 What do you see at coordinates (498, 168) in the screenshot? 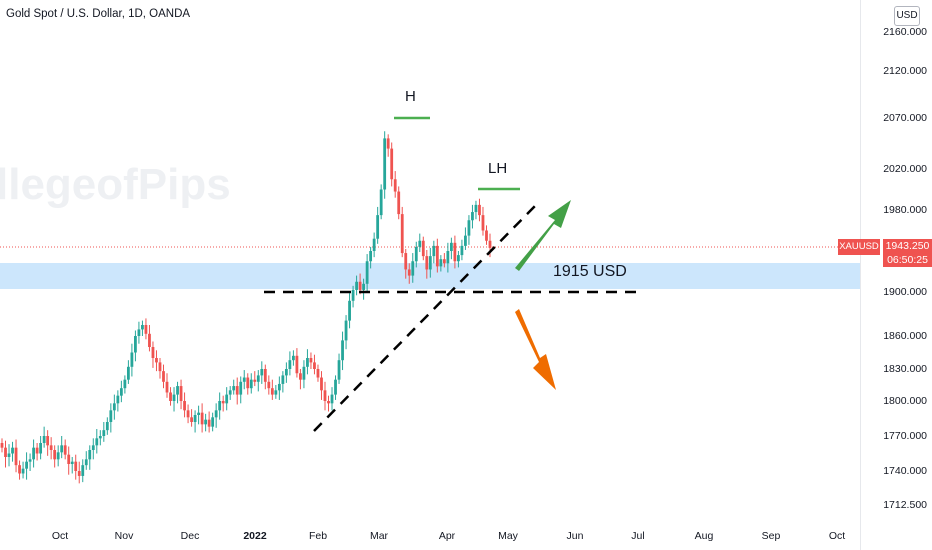
I see `lower-high-label: LH` at bounding box center [498, 168].